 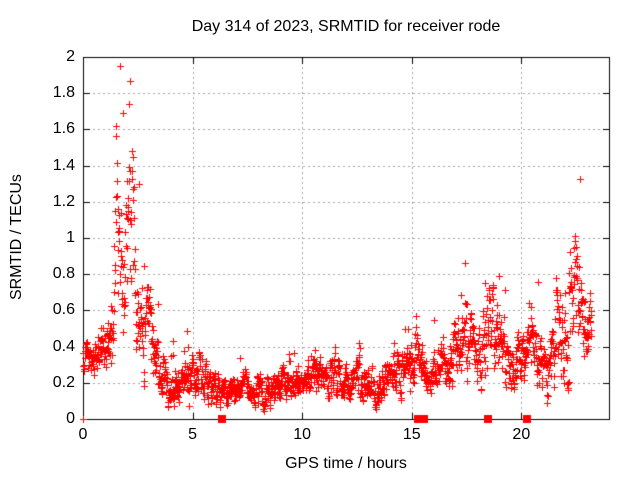 What do you see at coordinates (63, 165) in the screenshot?
I see `y-tick-label: 1.4` at bounding box center [63, 165].